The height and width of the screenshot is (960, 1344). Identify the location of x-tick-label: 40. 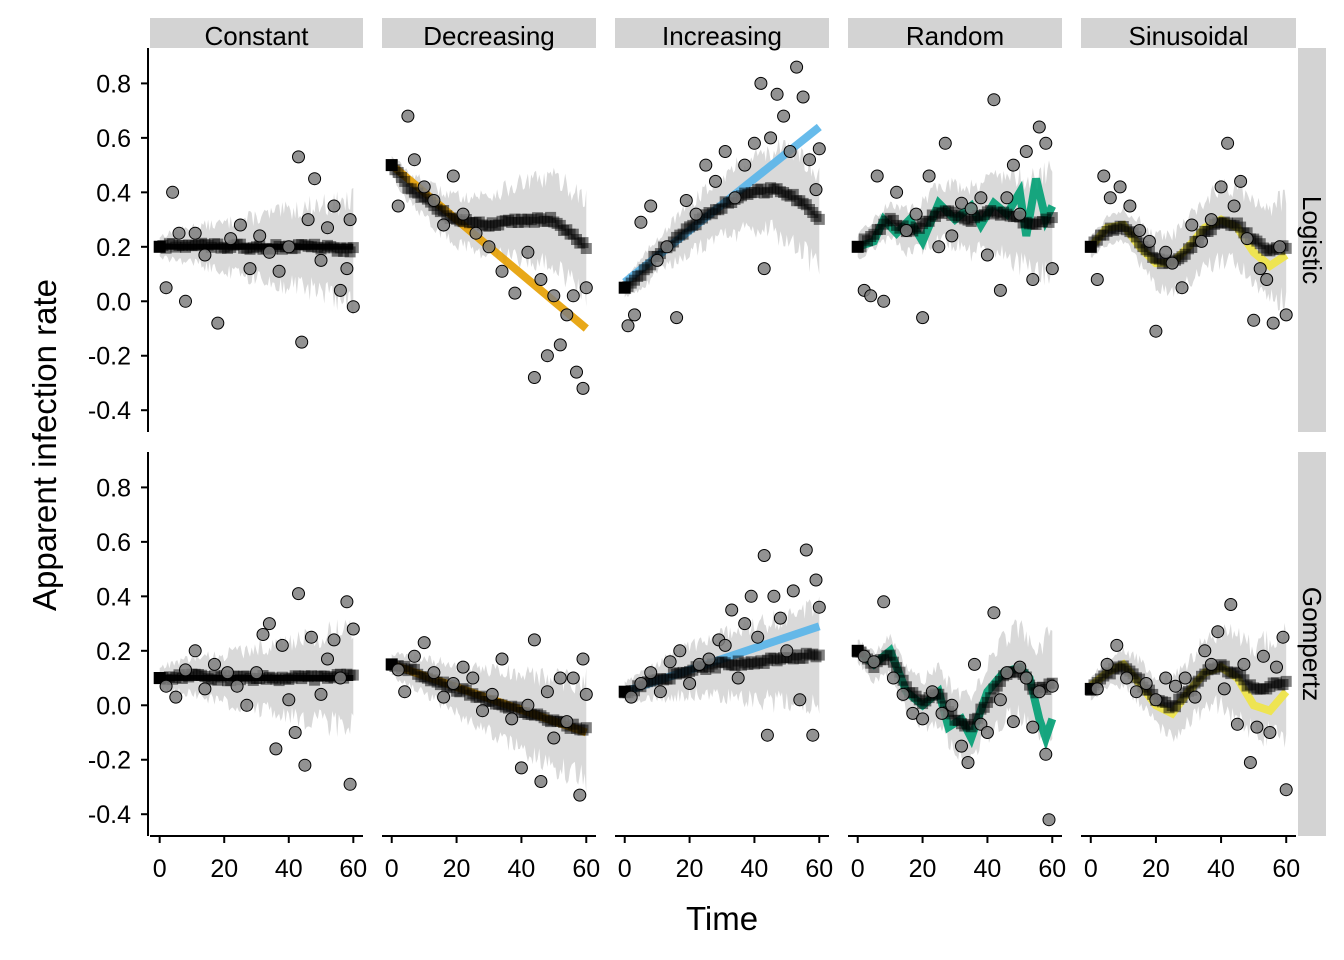
(988, 869).